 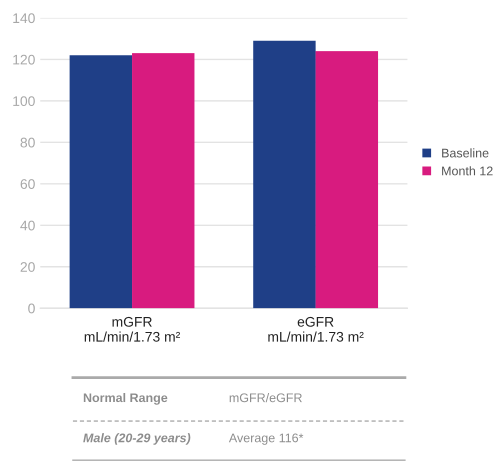 I want to click on y-tick-label: 40, so click(x=27, y=225).